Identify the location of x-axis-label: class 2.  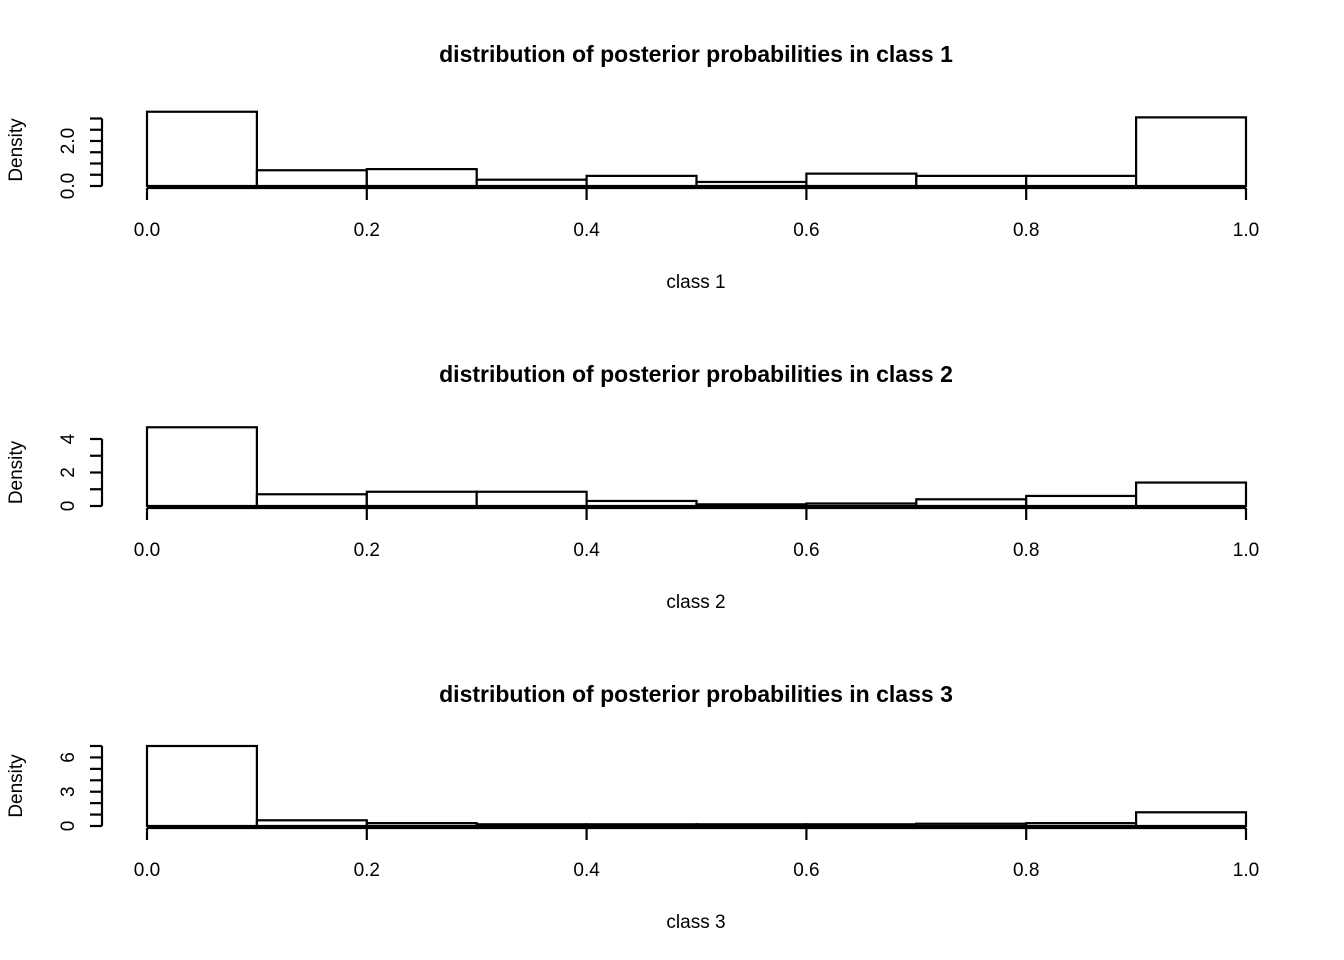
(695, 602).